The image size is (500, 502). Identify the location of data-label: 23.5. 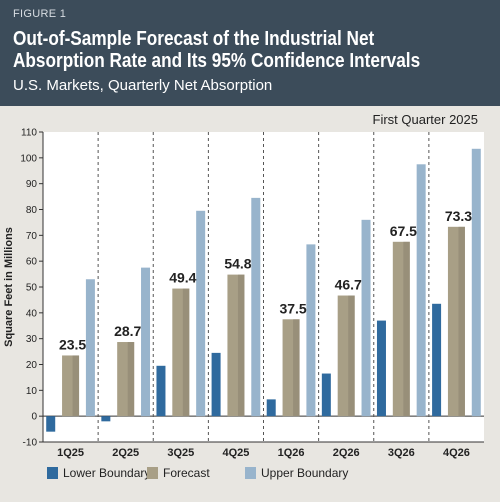
(72, 344).